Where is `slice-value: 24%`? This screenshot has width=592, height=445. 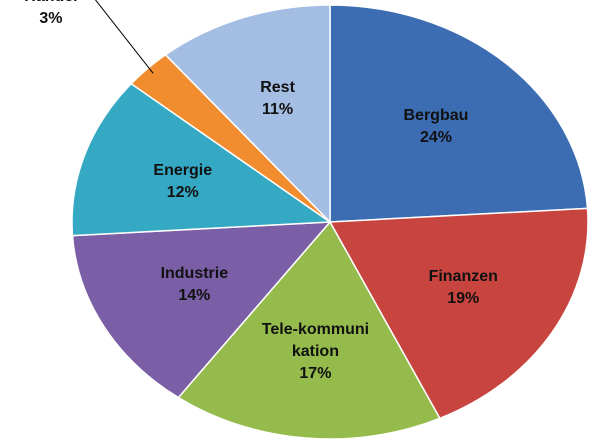
slice-value: 24% is located at coordinates (435, 138).